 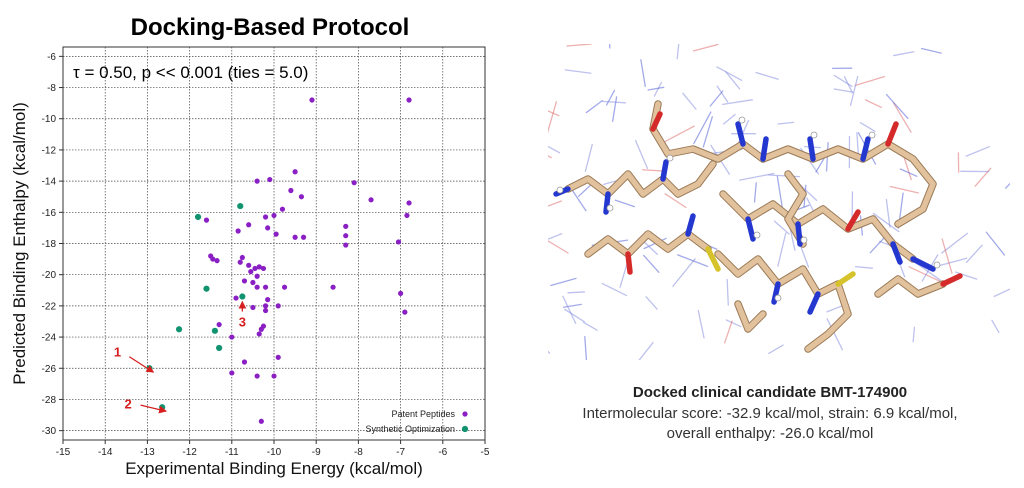 I want to click on y-tick-label: -24, so click(x=49, y=338).